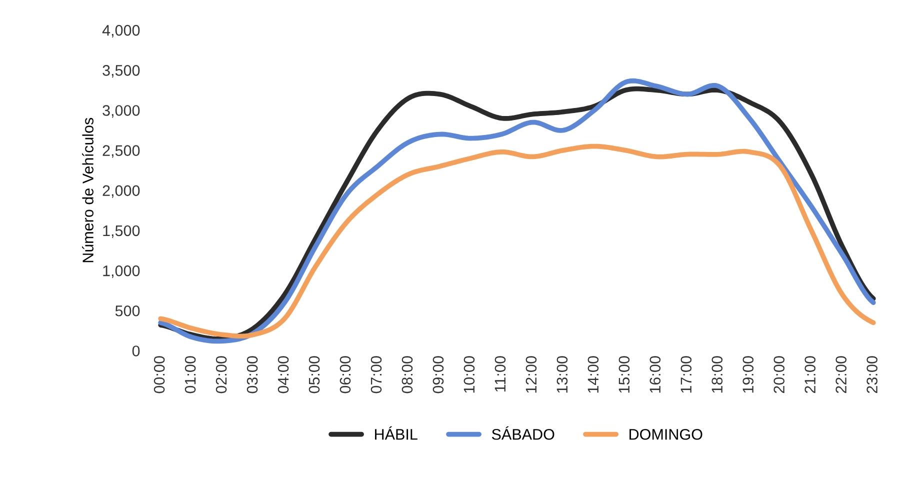 The image size is (907, 501). What do you see at coordinates (121, 191) in the screenshot?
I see `y-tick-label: 2,000` at bounding box center [121, 191].